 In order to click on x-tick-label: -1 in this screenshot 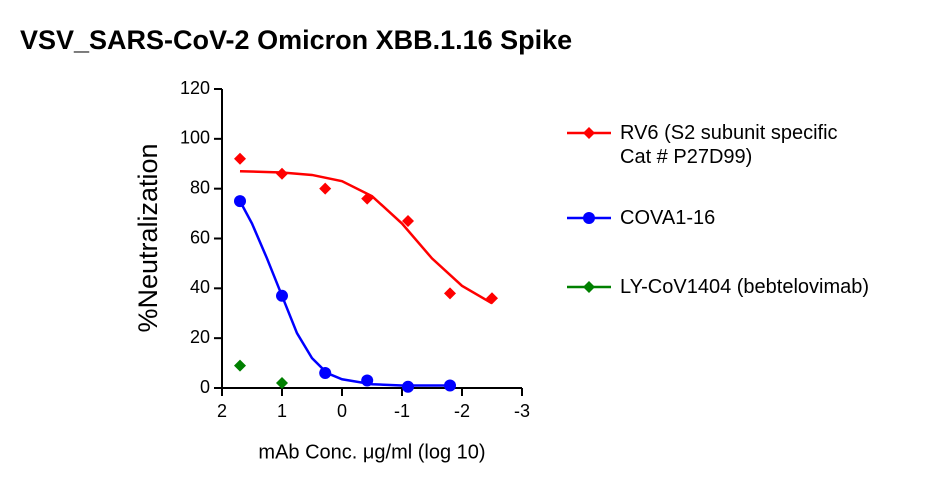, I will do `click(402, 411)`.